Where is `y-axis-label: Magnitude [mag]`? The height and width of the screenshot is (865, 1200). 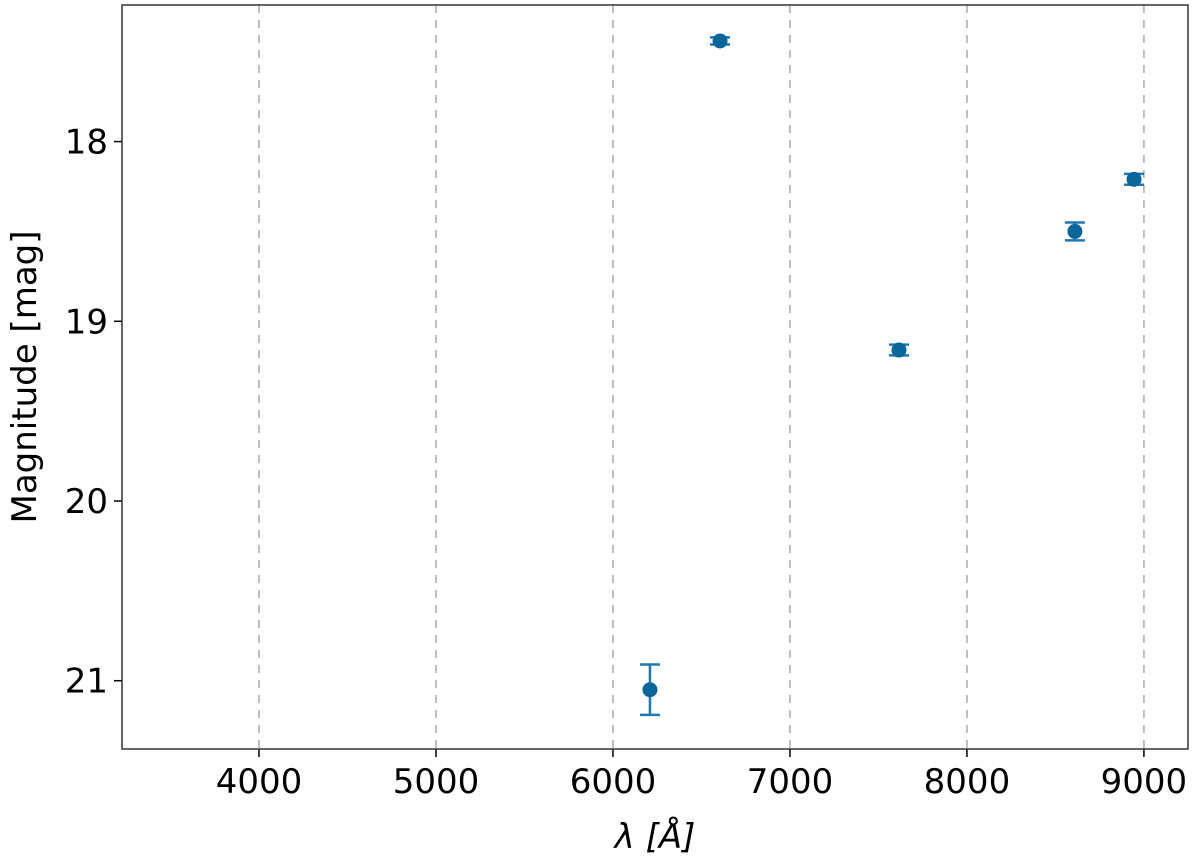
y-axis-label: Magnitude [mag] is located at coordinates (25, 376).